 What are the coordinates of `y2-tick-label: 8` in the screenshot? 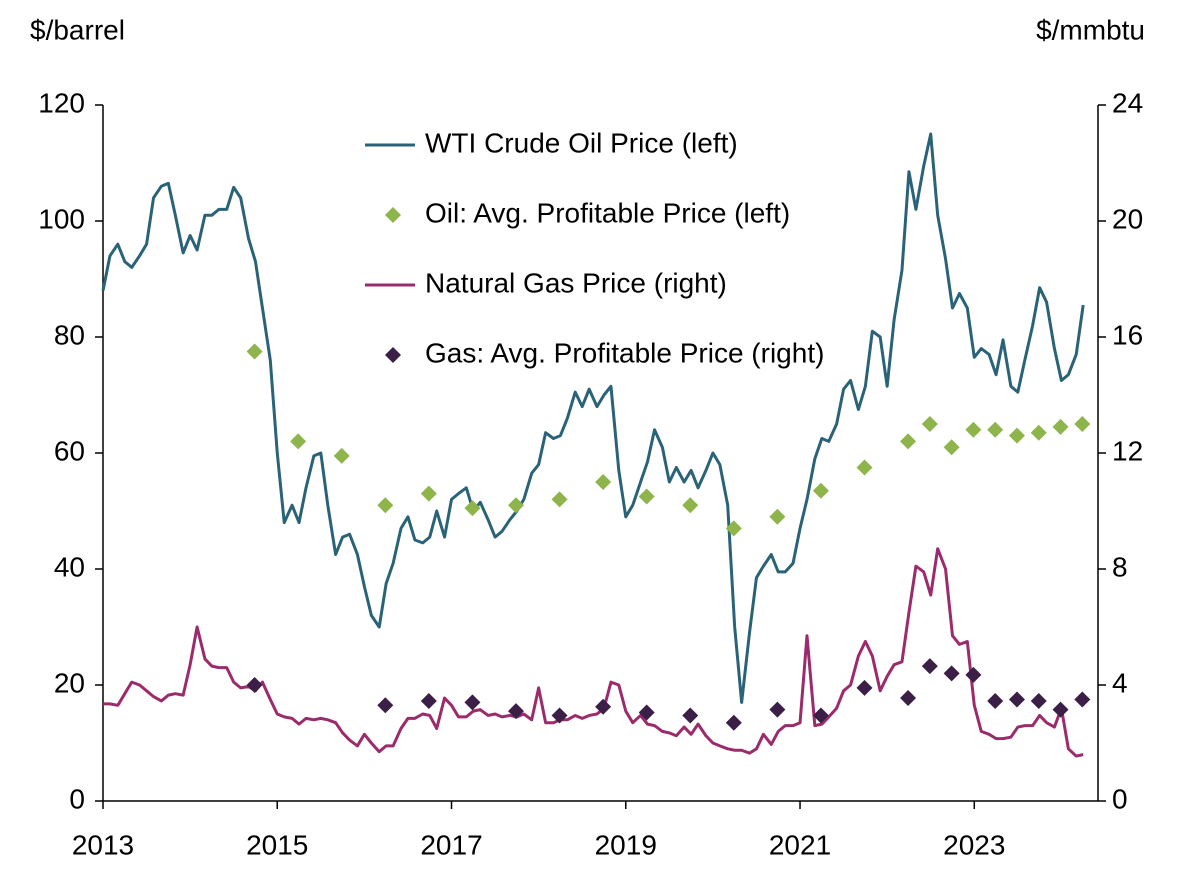 It's located at (1120, 566).